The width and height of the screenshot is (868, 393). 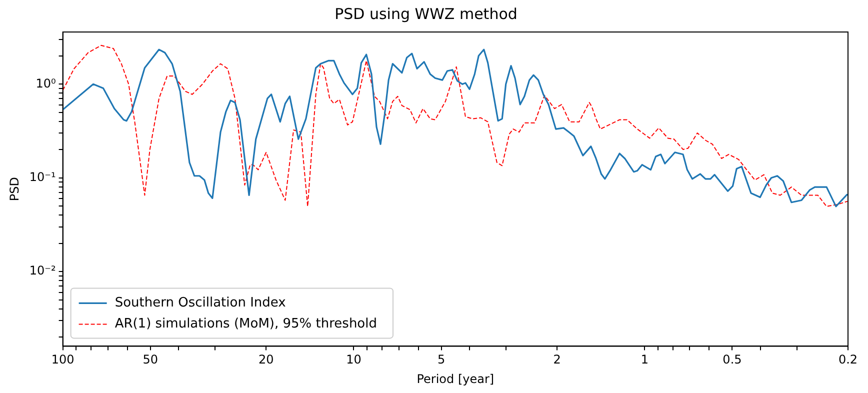 What do you see at coordinates (42, 271) in the screenshot?
I see `y-tick-label: 10⁻²` at bounding box center [42, 271].